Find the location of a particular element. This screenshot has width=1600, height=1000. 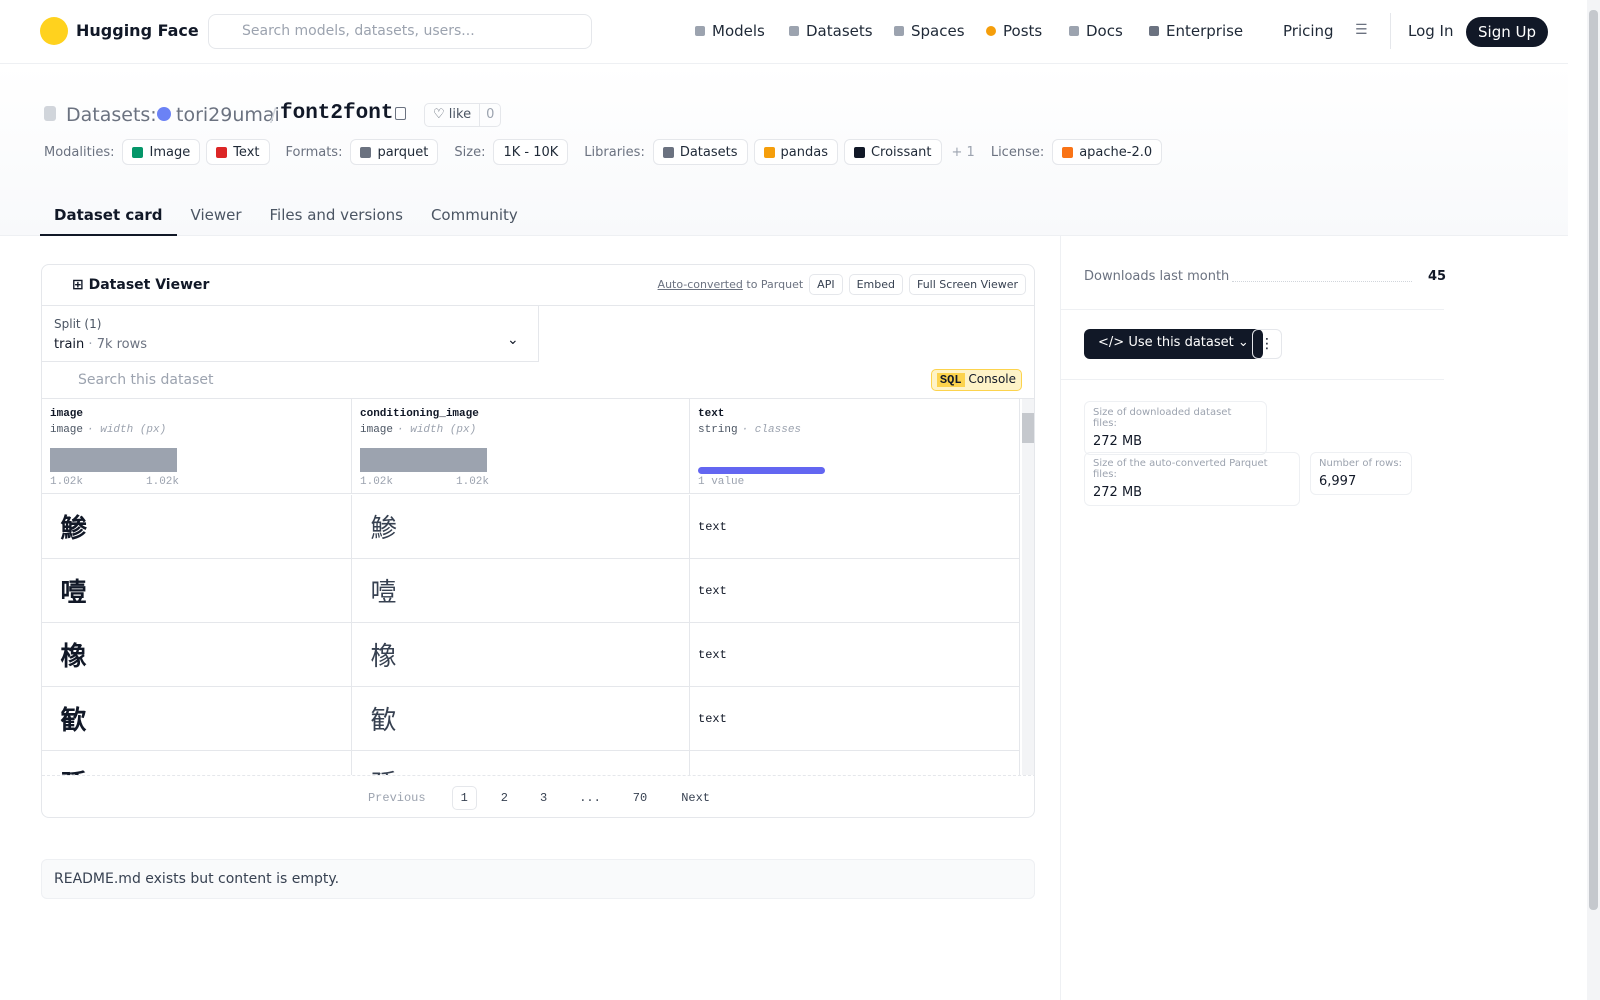

tag-text: Image is located at coordinates (170, 152).